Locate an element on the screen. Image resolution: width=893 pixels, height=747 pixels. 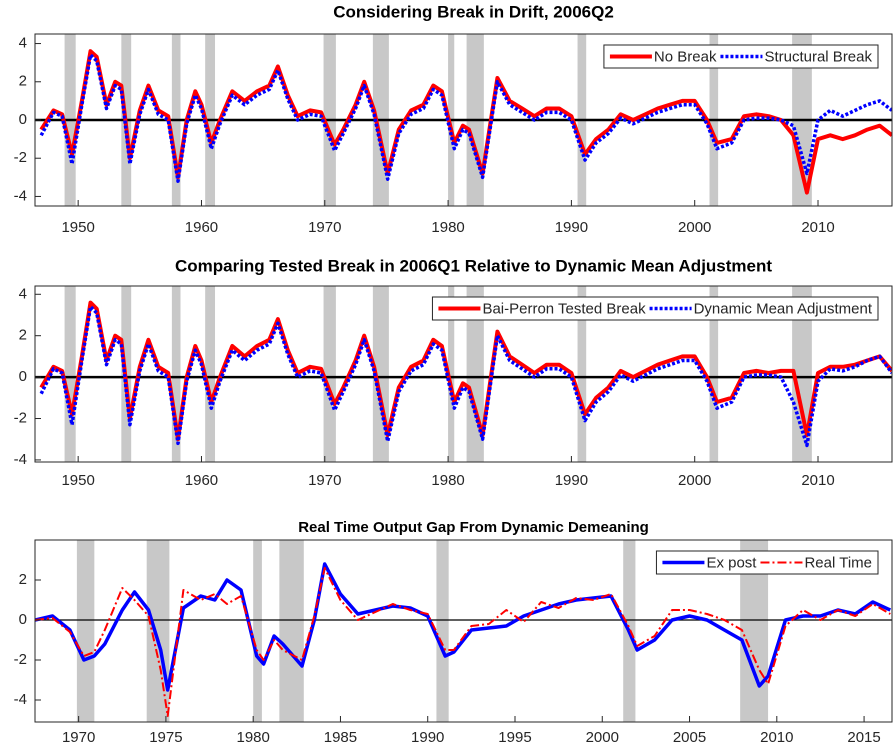
chart-title: Considering Break in Drift, 2006Q2 is located at coordinates (473, 11).